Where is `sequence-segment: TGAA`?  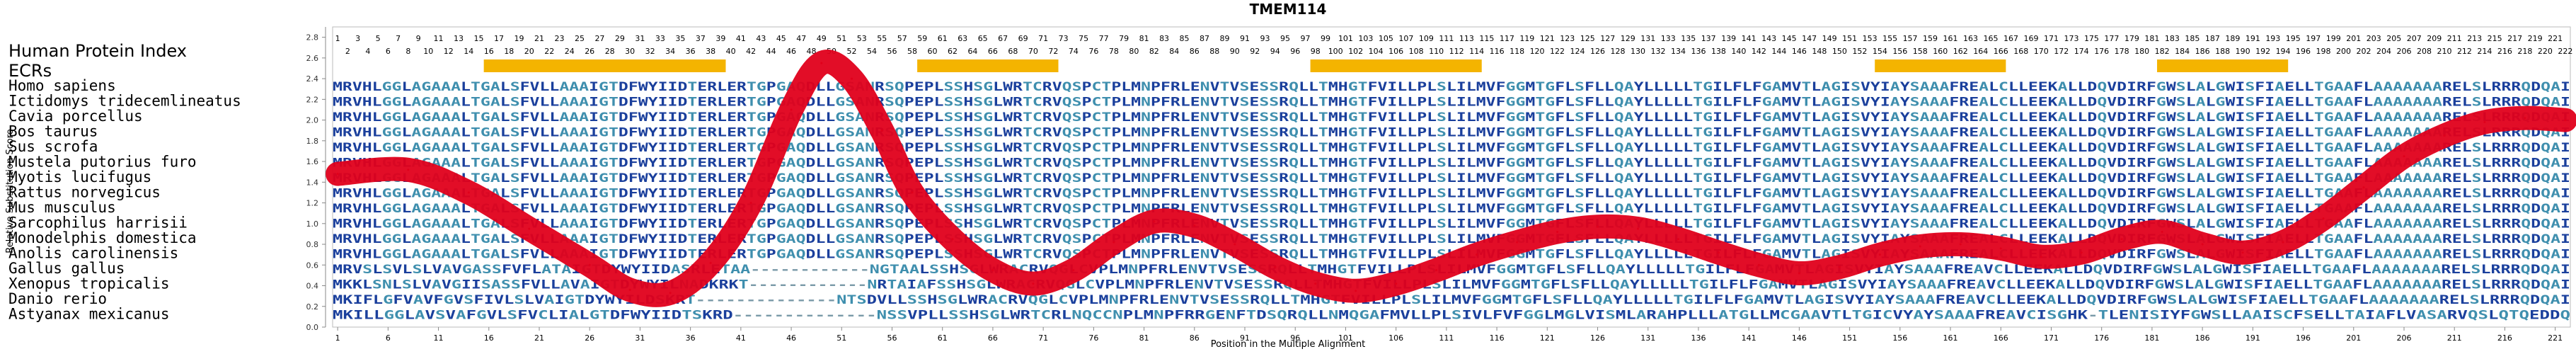 sequence-segment: TGAA is located at coordinates (2334, 255).